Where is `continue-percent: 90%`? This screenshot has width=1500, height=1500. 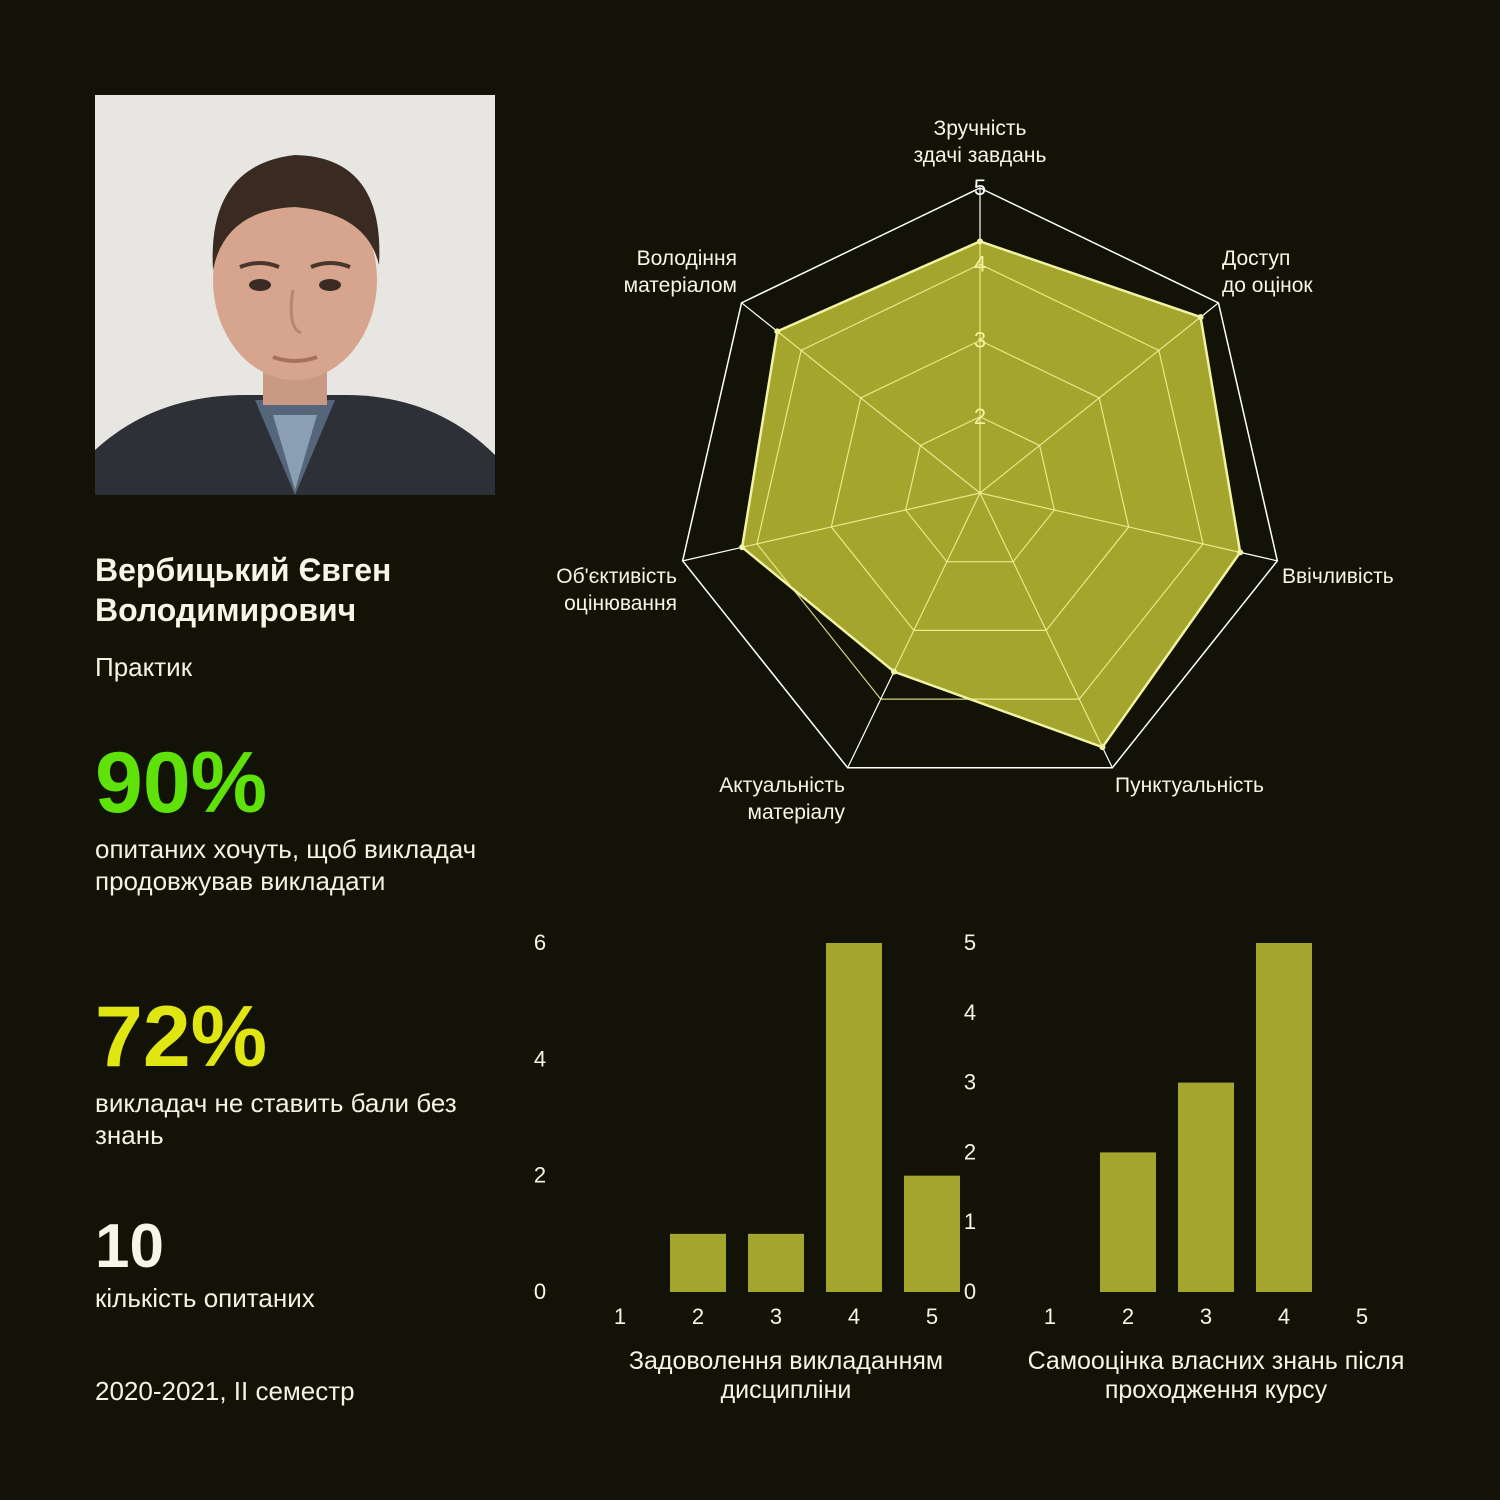 continue-percent: 90% is located at coordinates (181, 783).